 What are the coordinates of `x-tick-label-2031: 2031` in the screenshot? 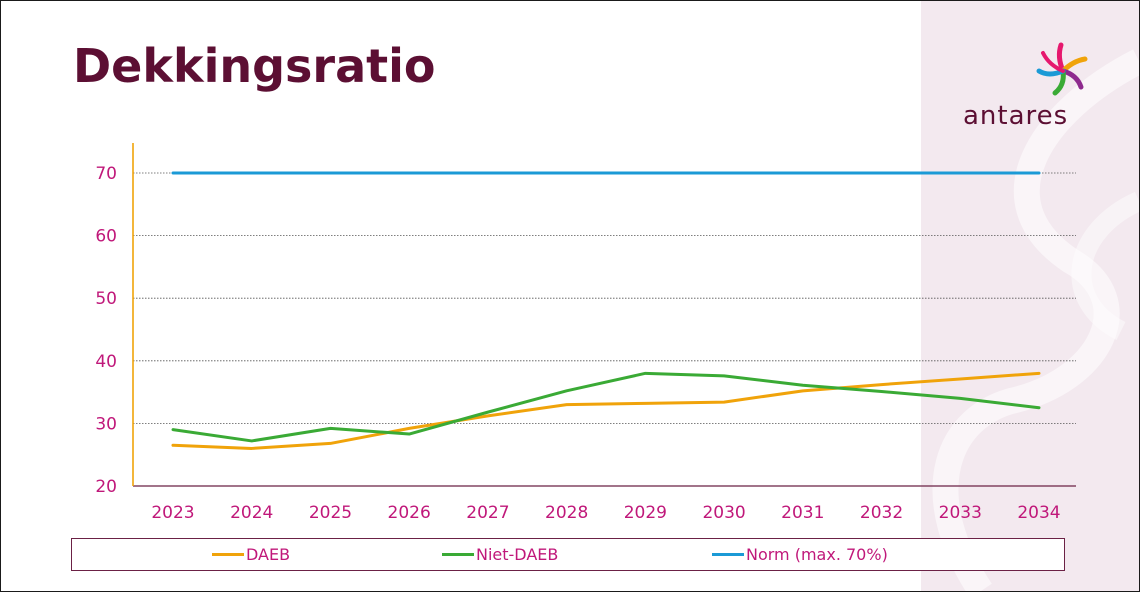 It's located at (802, 513).